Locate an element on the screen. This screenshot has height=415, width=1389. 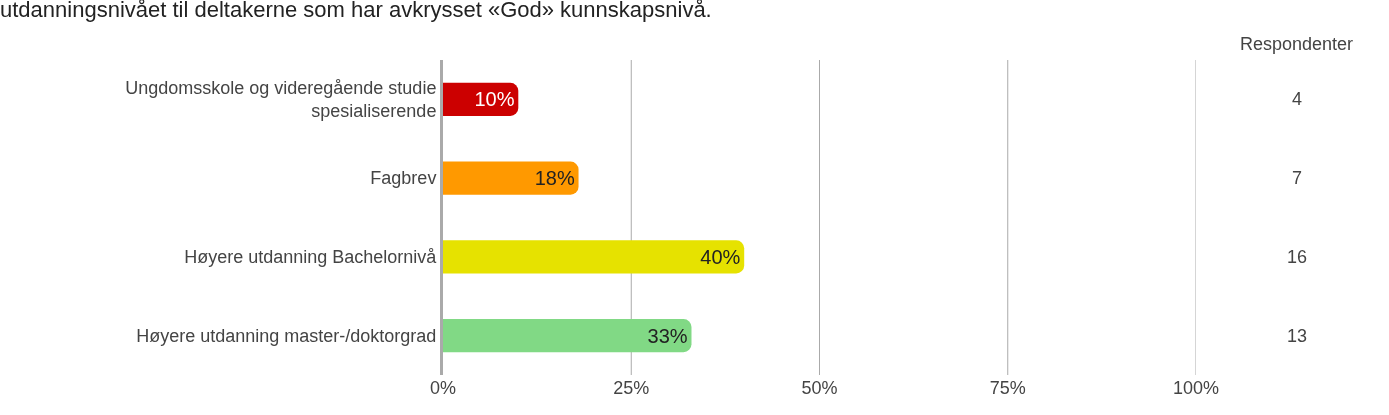
x-tick-label: 50% is located at coordinates (819, 388).